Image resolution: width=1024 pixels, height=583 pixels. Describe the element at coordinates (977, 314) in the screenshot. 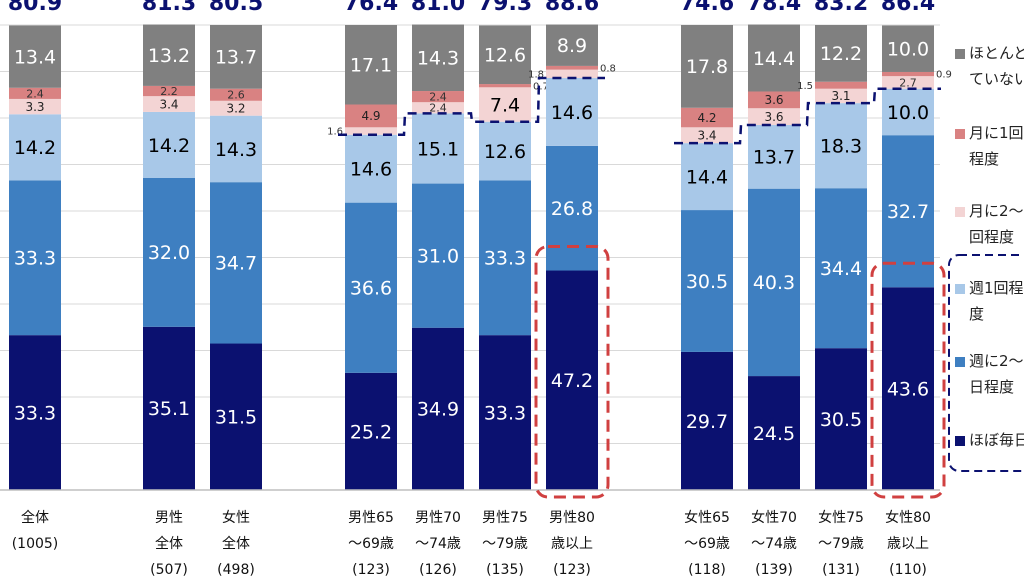

I see `legend-label-cont: 度` at that location.